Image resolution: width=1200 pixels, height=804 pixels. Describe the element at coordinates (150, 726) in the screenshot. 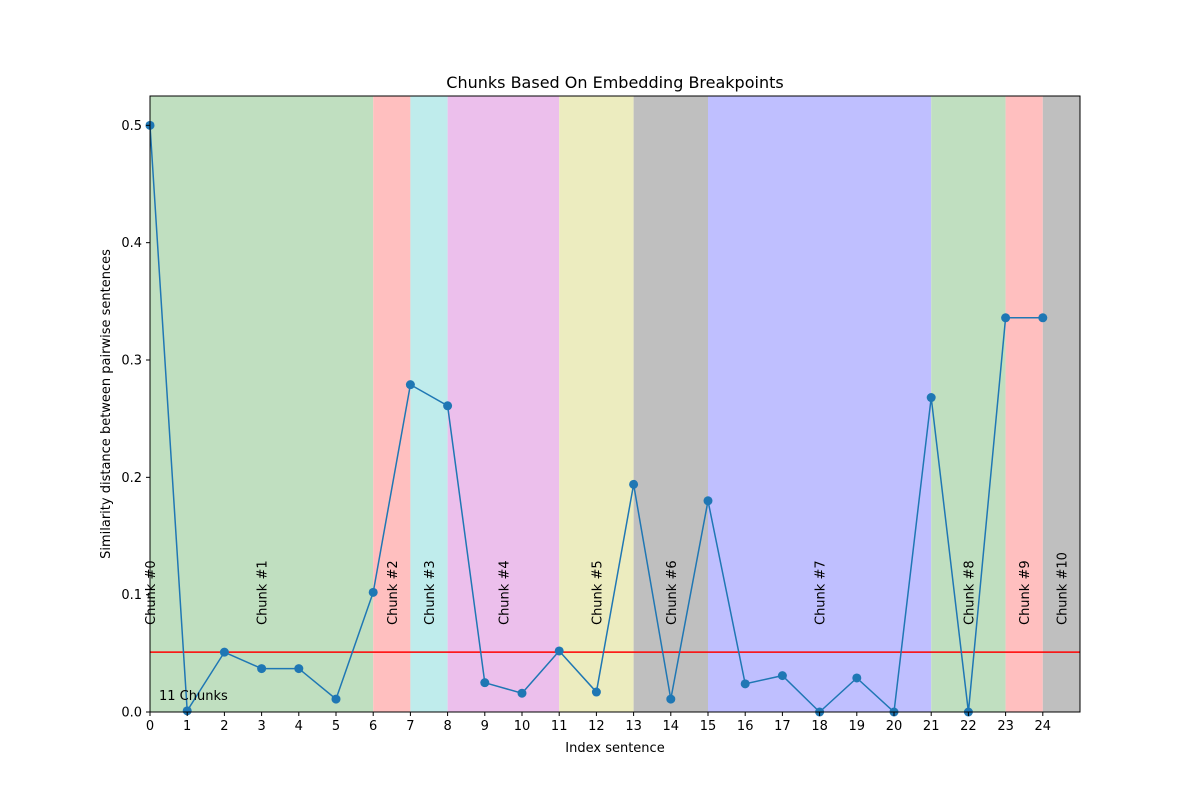

I see `x-tick-label: 0` at that location.